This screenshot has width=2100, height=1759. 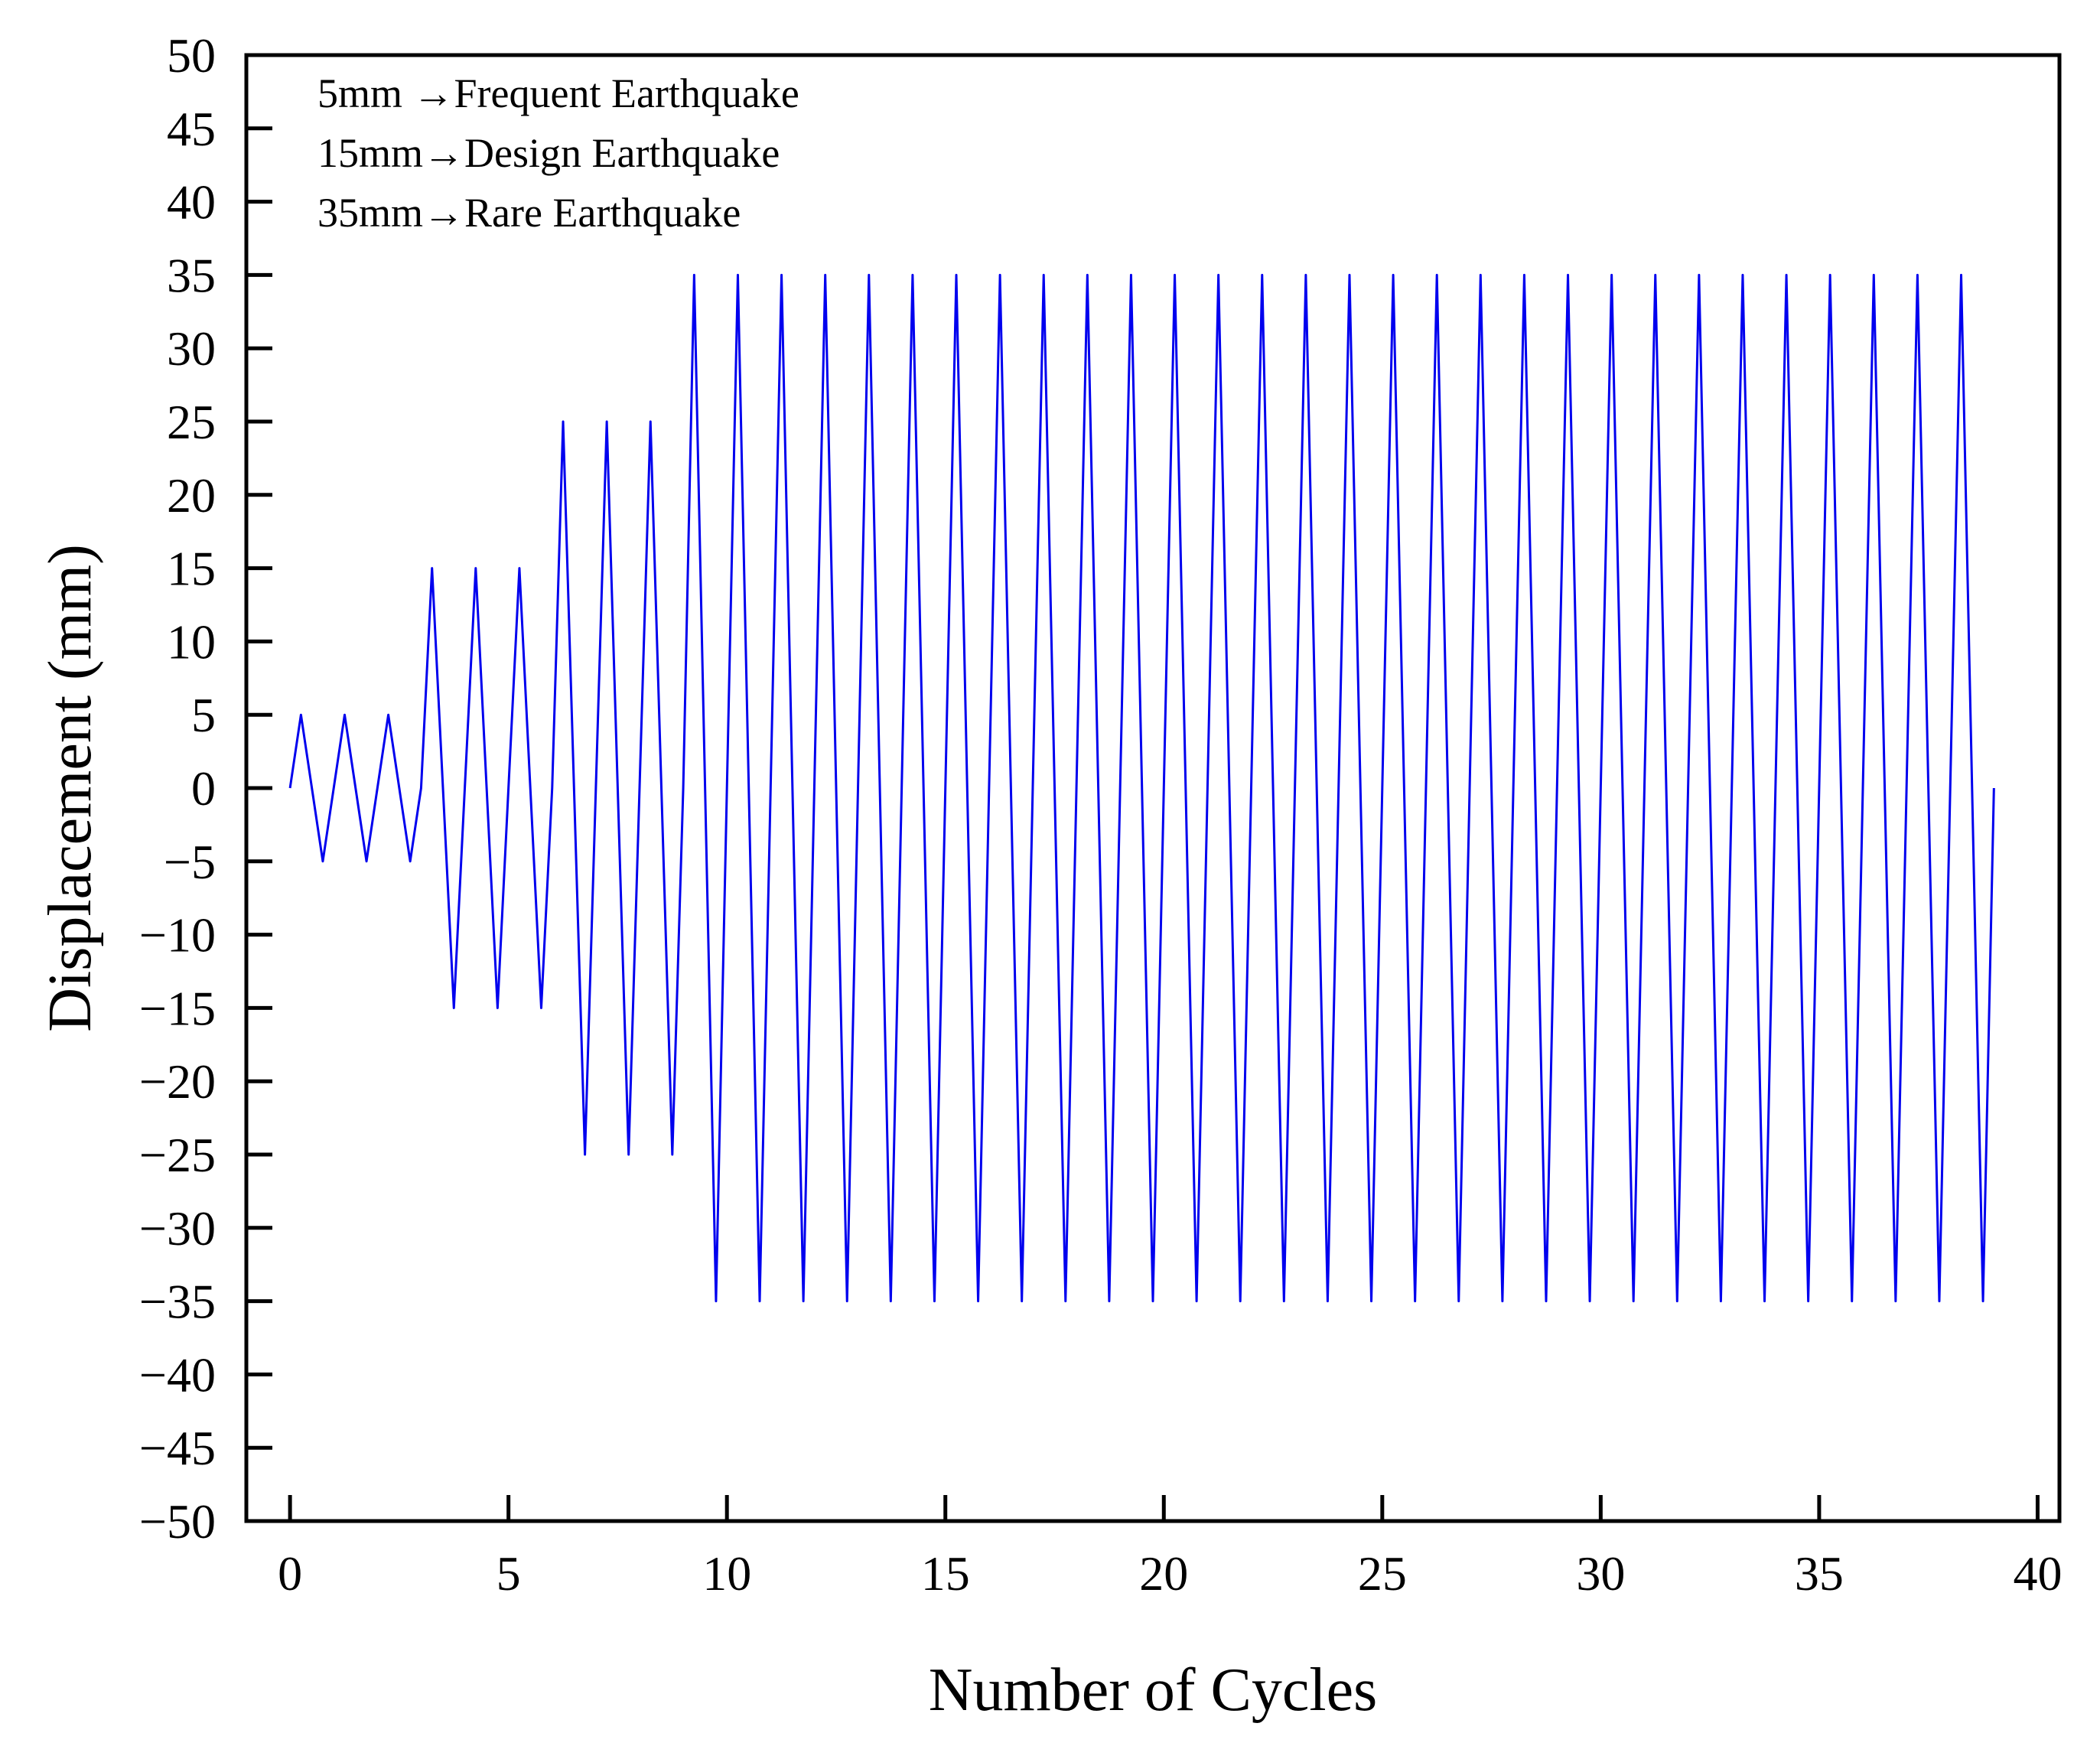 What do you see at coordinates (548, 153) in the screenshot?
I see `annotation-design: 15mm→Design Earthquake` at bounding box center [548, 153].